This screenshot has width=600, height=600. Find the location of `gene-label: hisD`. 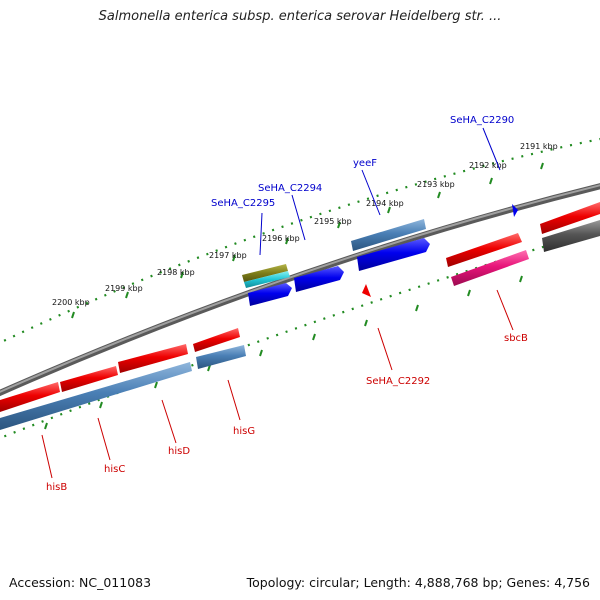

gene-label: hisD is located at coordinates (179, 451).